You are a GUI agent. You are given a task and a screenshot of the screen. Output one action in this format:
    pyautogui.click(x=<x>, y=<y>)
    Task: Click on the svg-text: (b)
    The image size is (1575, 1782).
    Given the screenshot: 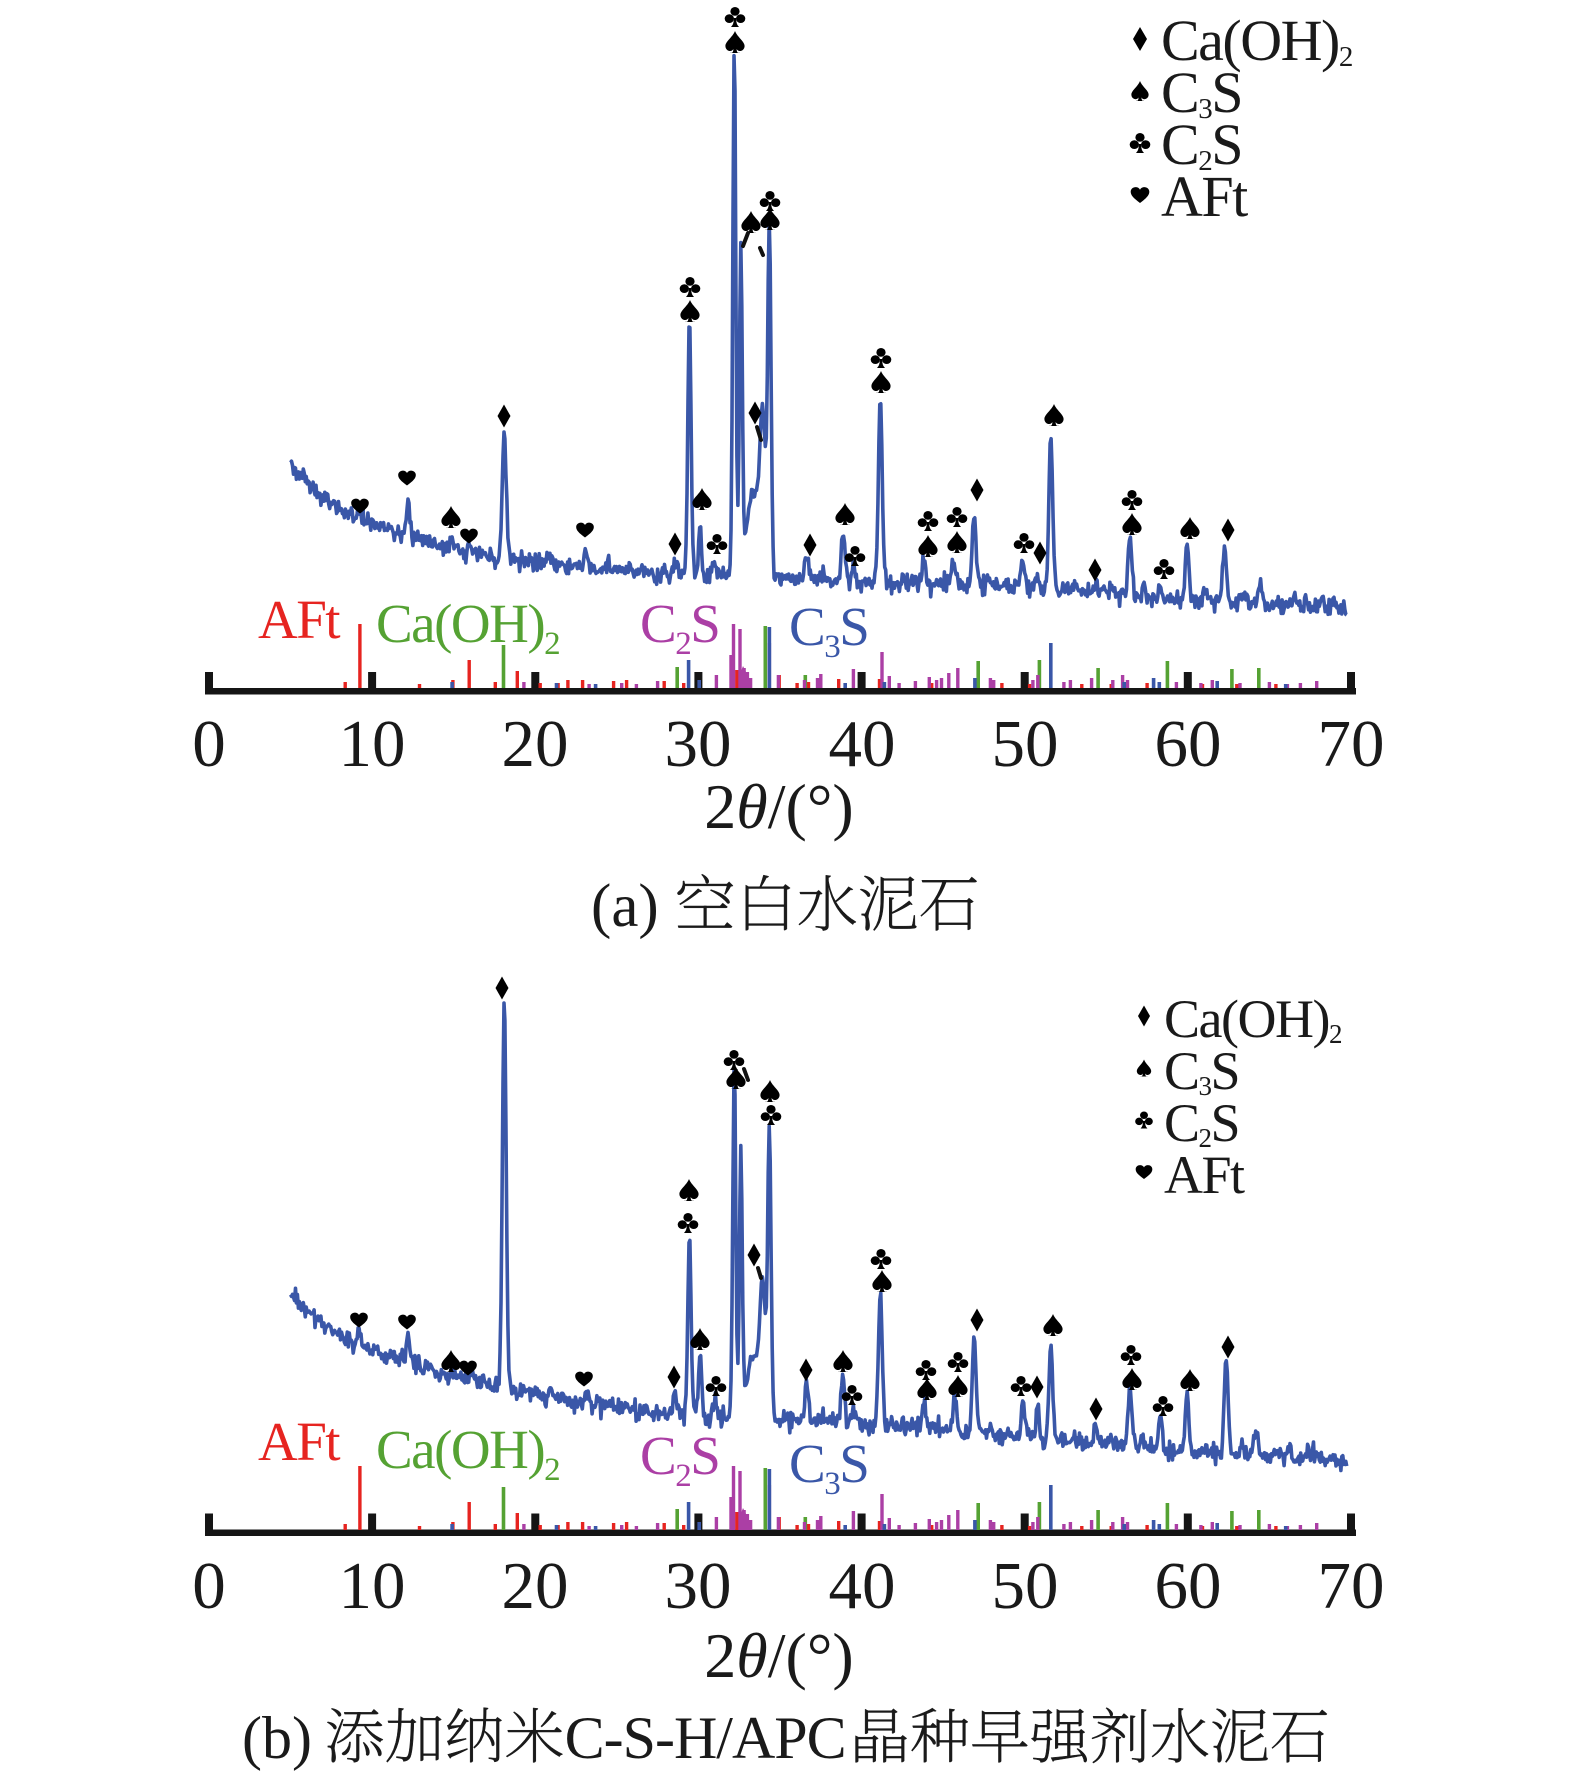 What is the action you would take?
    pyautogui.click(x=277, y=1738)
    